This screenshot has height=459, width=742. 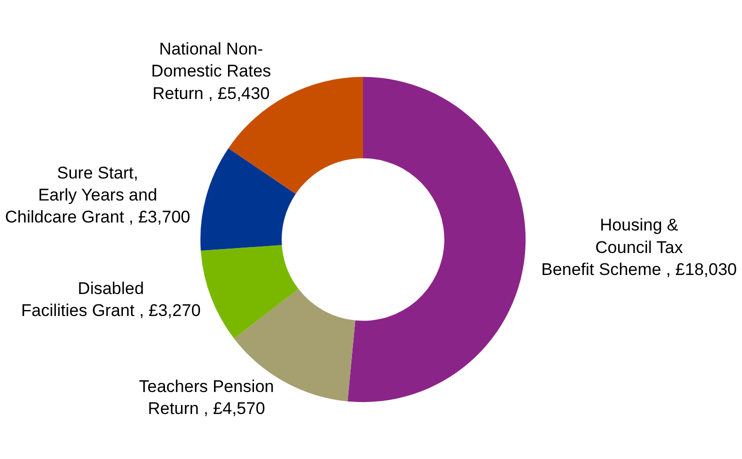 I want to click on slice-label: Housing & Council Tax Benefit Scheme , £18,030, so click(x=639, y=247).